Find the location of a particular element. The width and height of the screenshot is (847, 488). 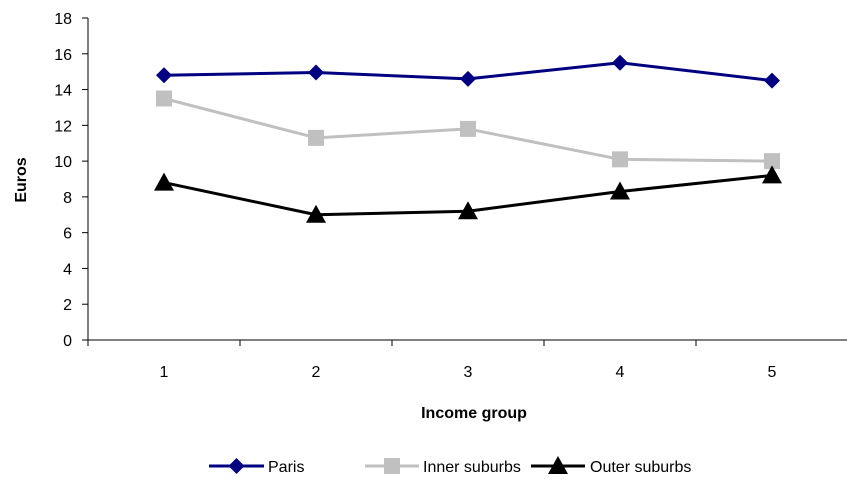

legend-item: Inner suburbs is located at coordinates (443, 467).